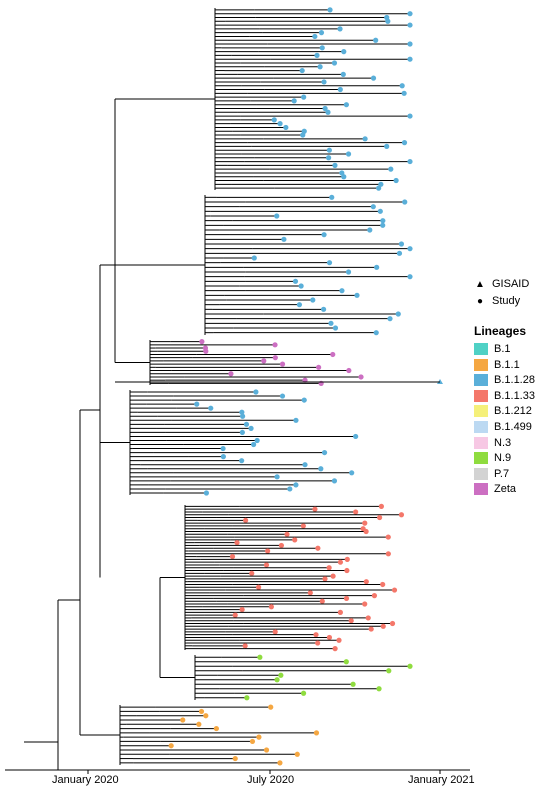 The image size is (550, 793). I want to click on legend-study: ● Study, so click(497, 301).